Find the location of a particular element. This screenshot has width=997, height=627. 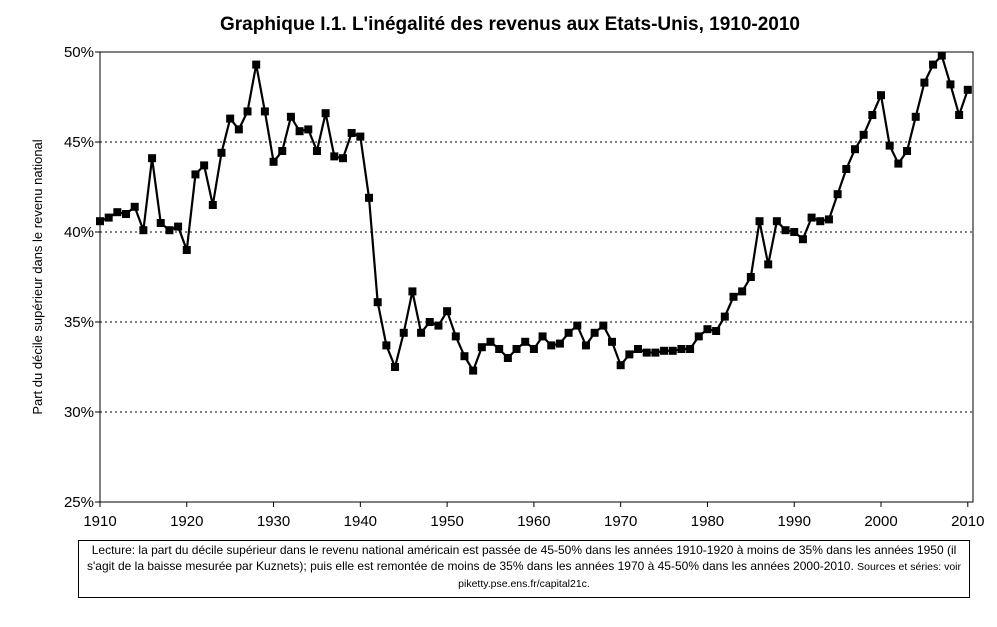

y-tick-label: 45% is located at coordinates (79, 142).